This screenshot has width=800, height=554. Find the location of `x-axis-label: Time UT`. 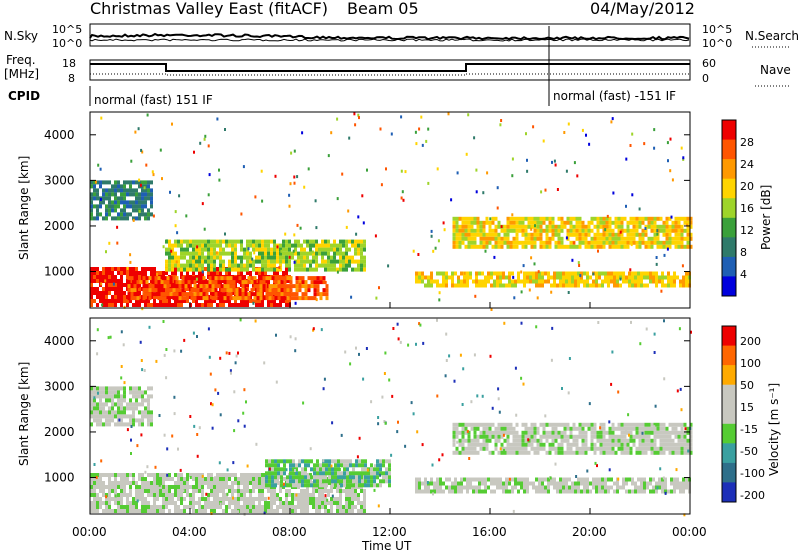

x-axis-label: Time UT is located at coordinates (386, 546).